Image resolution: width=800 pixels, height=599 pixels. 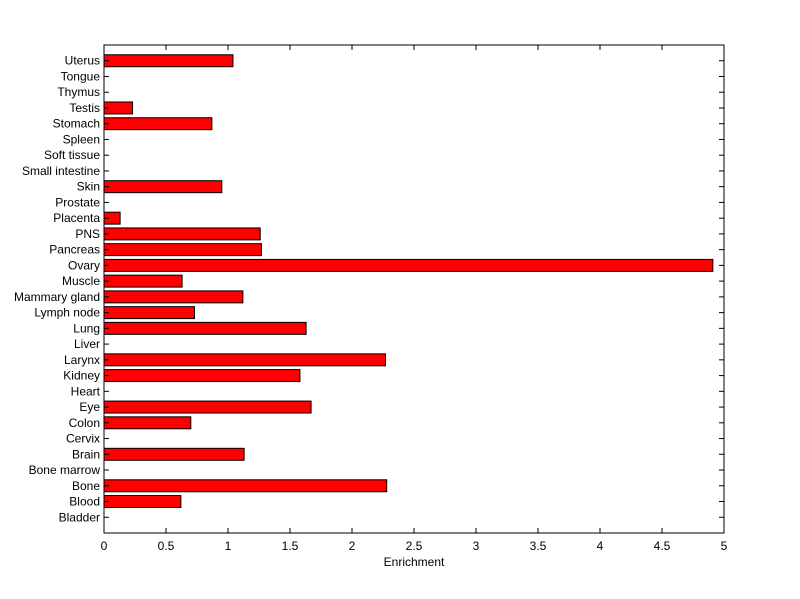 What do you see at coordinates (61, 171) in the screenshot?
I see `y-tick-label: Small intestine` at bounding box center [61, 171].